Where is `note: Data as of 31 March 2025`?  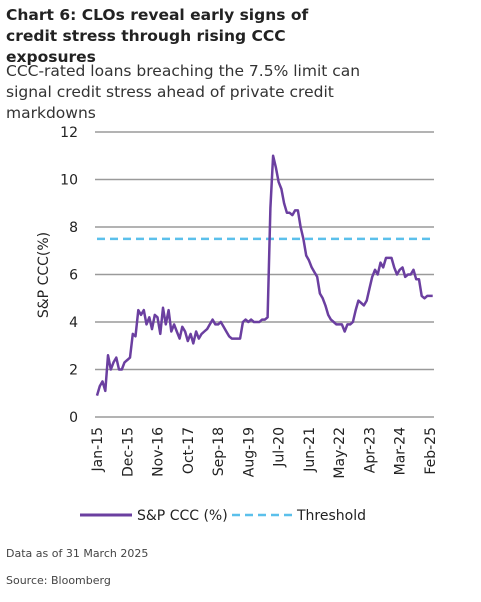
note: Data as of 31 March 2025 is located at coordinates (77, 553).